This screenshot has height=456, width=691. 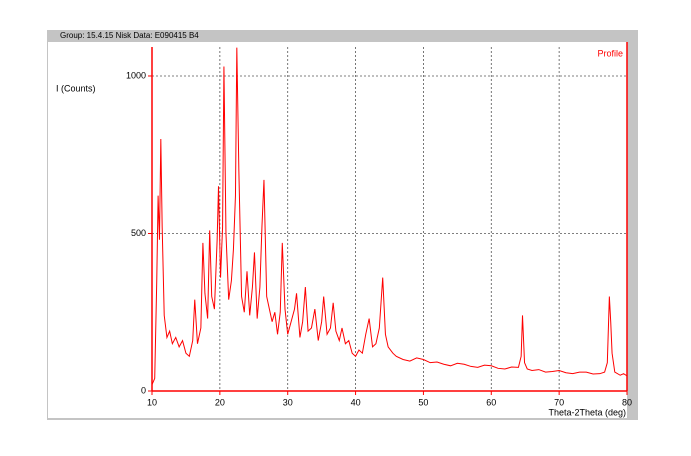 What do you see at coordinates (288, 402) in the screenshot?
I see `x-tick-label: 30` at bounding box center [288, 402].